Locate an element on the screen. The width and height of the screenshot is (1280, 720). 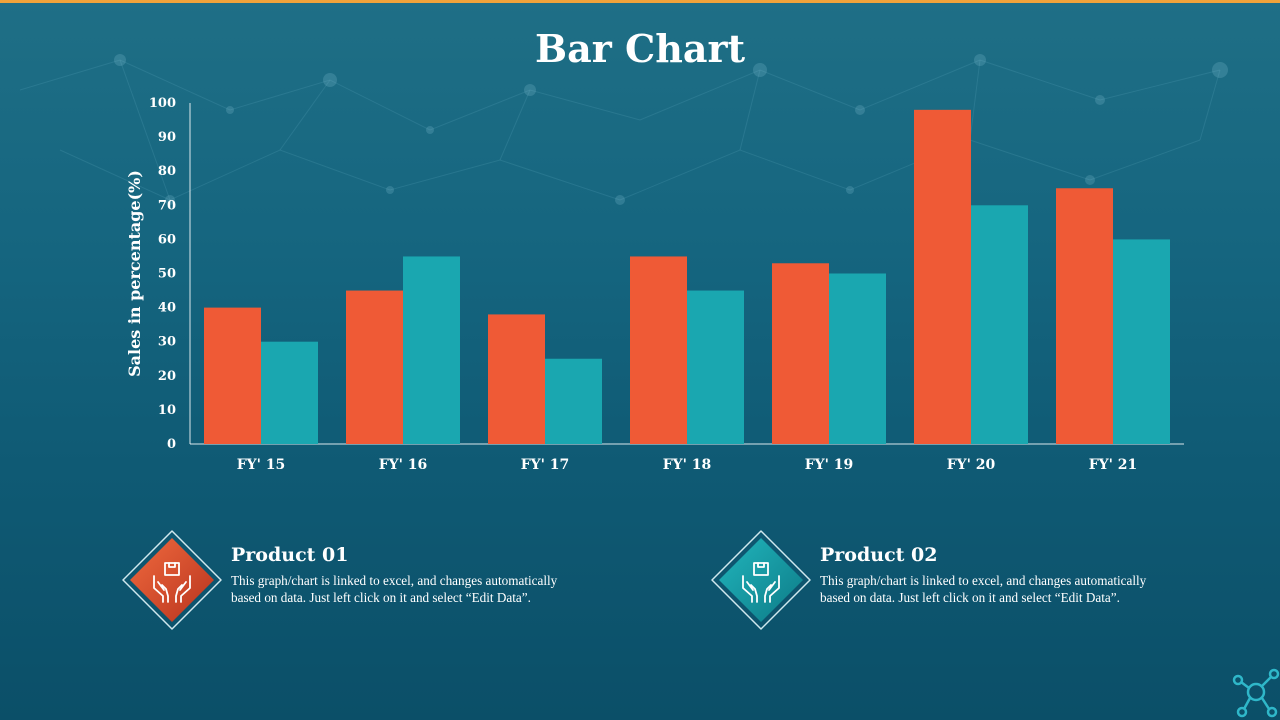
y-tick-label: 100 is located at coordinates (162, 103).